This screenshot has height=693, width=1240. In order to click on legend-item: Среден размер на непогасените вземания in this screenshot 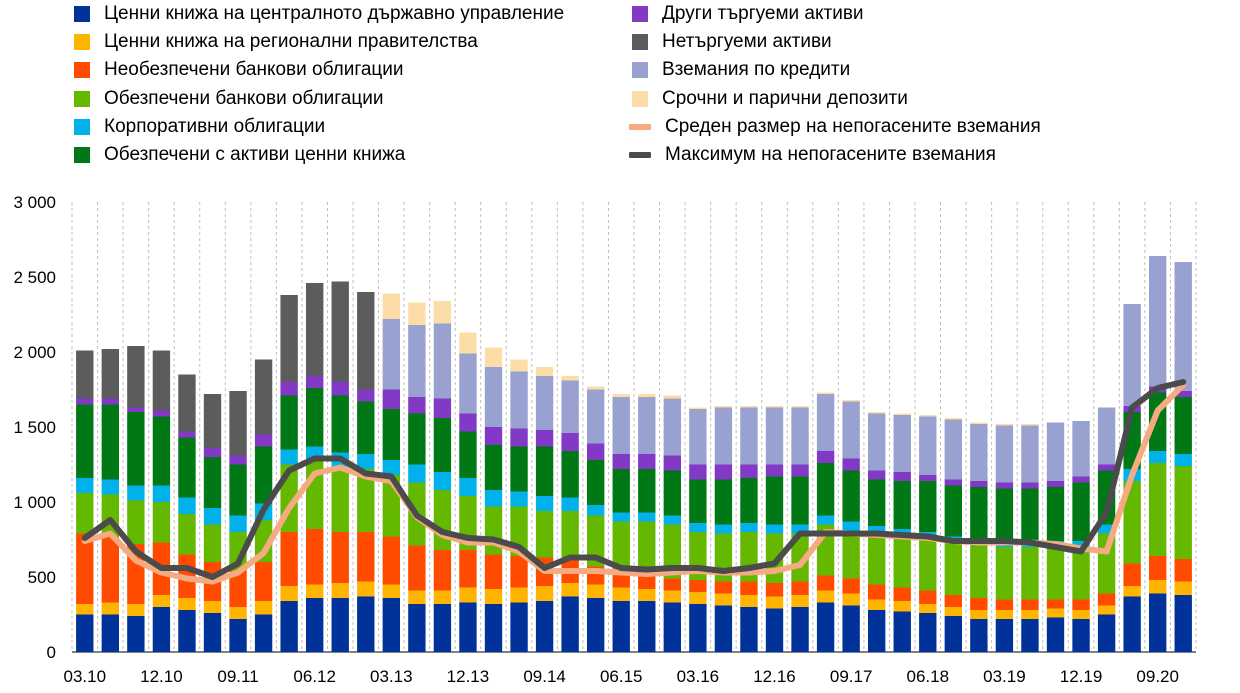, I will do `click(835, 127)`.